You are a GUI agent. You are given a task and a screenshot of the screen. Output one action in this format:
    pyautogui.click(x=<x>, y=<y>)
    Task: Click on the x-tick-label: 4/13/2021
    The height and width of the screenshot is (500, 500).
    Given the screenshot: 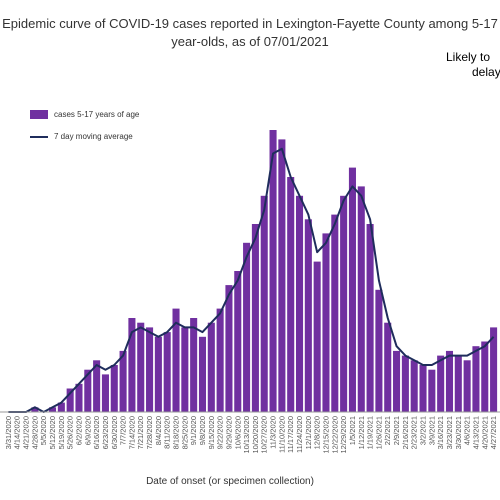 What is the action you would take?
    pyautogui.click(x=475, y=432)
    